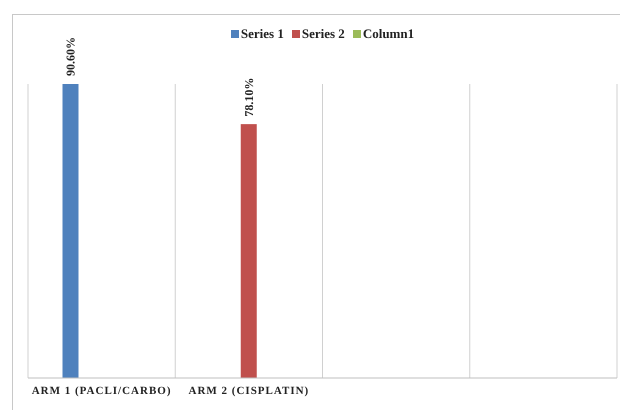 This screenshot has width=620, height=410. Describe the element at coordinates (249, 390) in the screenshot. I see `x-tick-label: ARM 2 (CISPLATIN)` at that location.